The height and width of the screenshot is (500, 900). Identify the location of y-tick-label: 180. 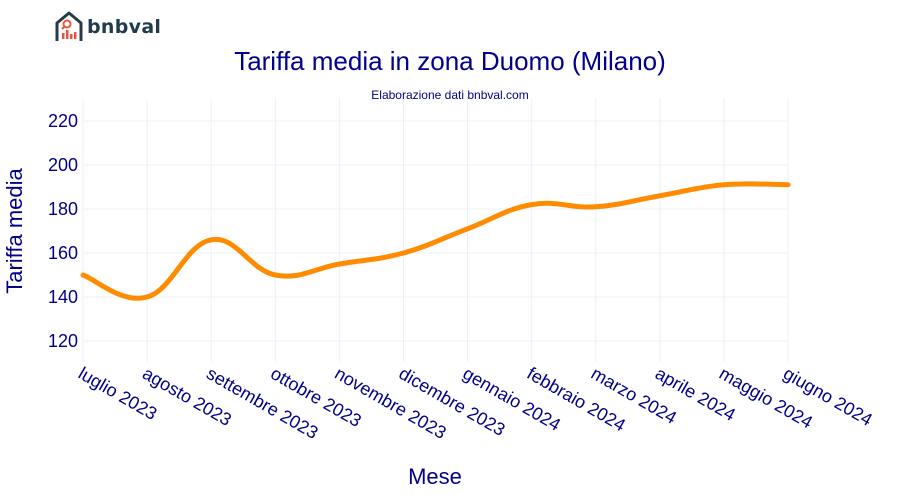
(63, 209).